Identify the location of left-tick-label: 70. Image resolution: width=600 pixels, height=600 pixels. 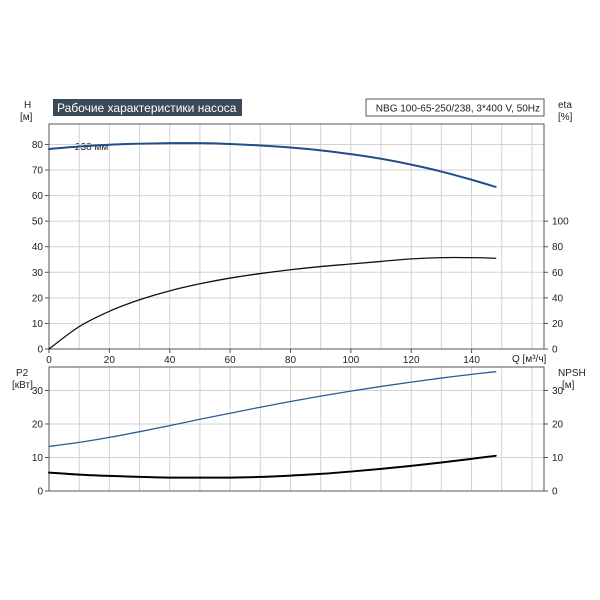
(38, 171).